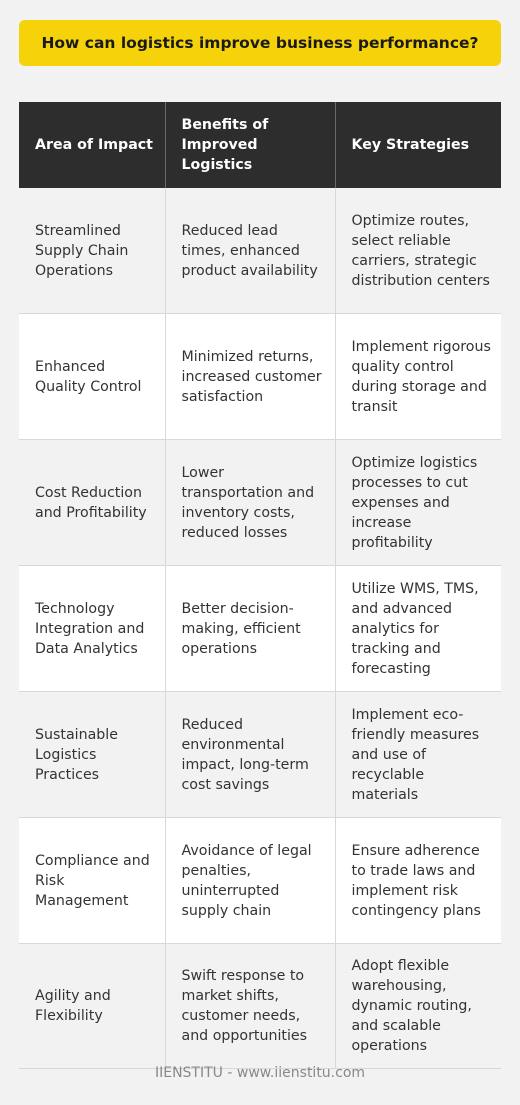  I want to click on column-header-benefits: Benefits of Improved Logistics, so click(250, 145).